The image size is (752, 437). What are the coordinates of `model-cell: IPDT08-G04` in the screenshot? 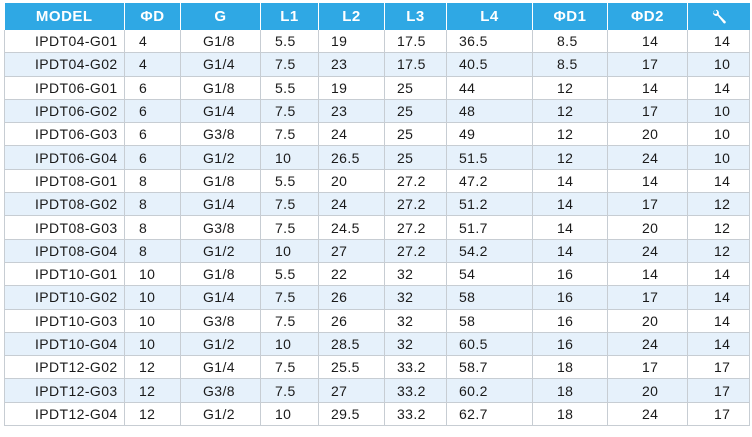 It's located at (64, 251).